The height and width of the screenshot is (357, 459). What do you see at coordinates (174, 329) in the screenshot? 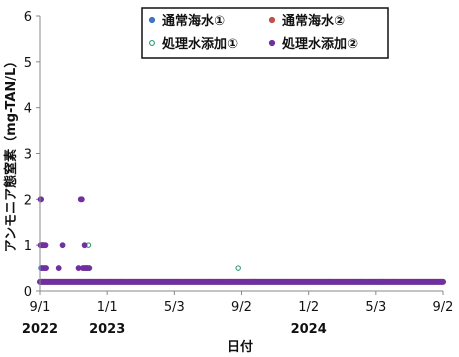
I see `year-labels: 2022 2023 2024` at bounding box center [174, 329].